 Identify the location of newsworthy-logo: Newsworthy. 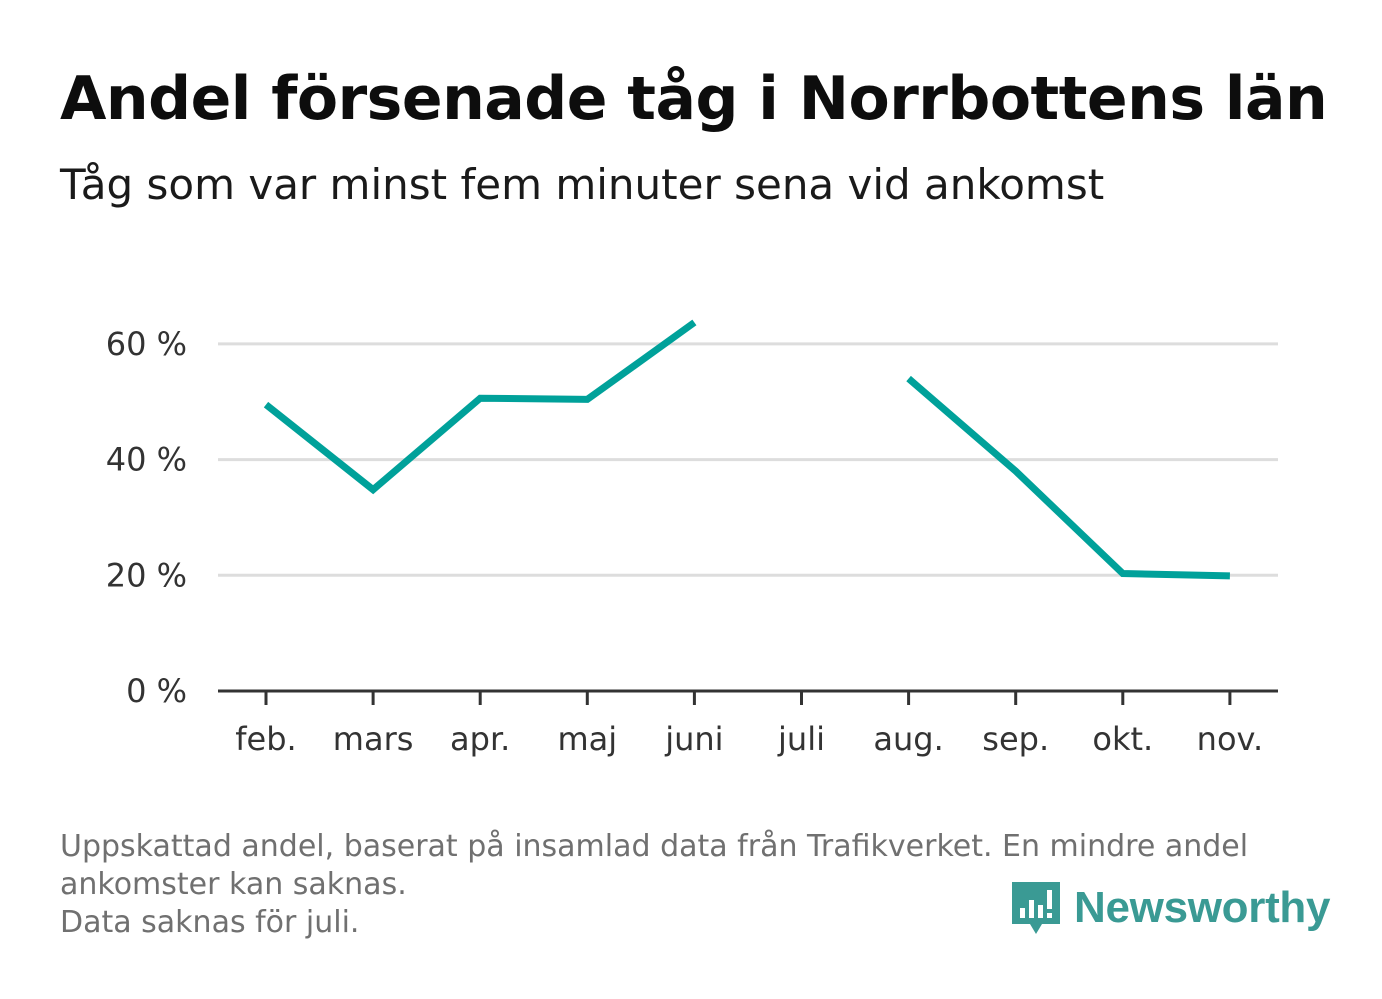
(1170, 908).